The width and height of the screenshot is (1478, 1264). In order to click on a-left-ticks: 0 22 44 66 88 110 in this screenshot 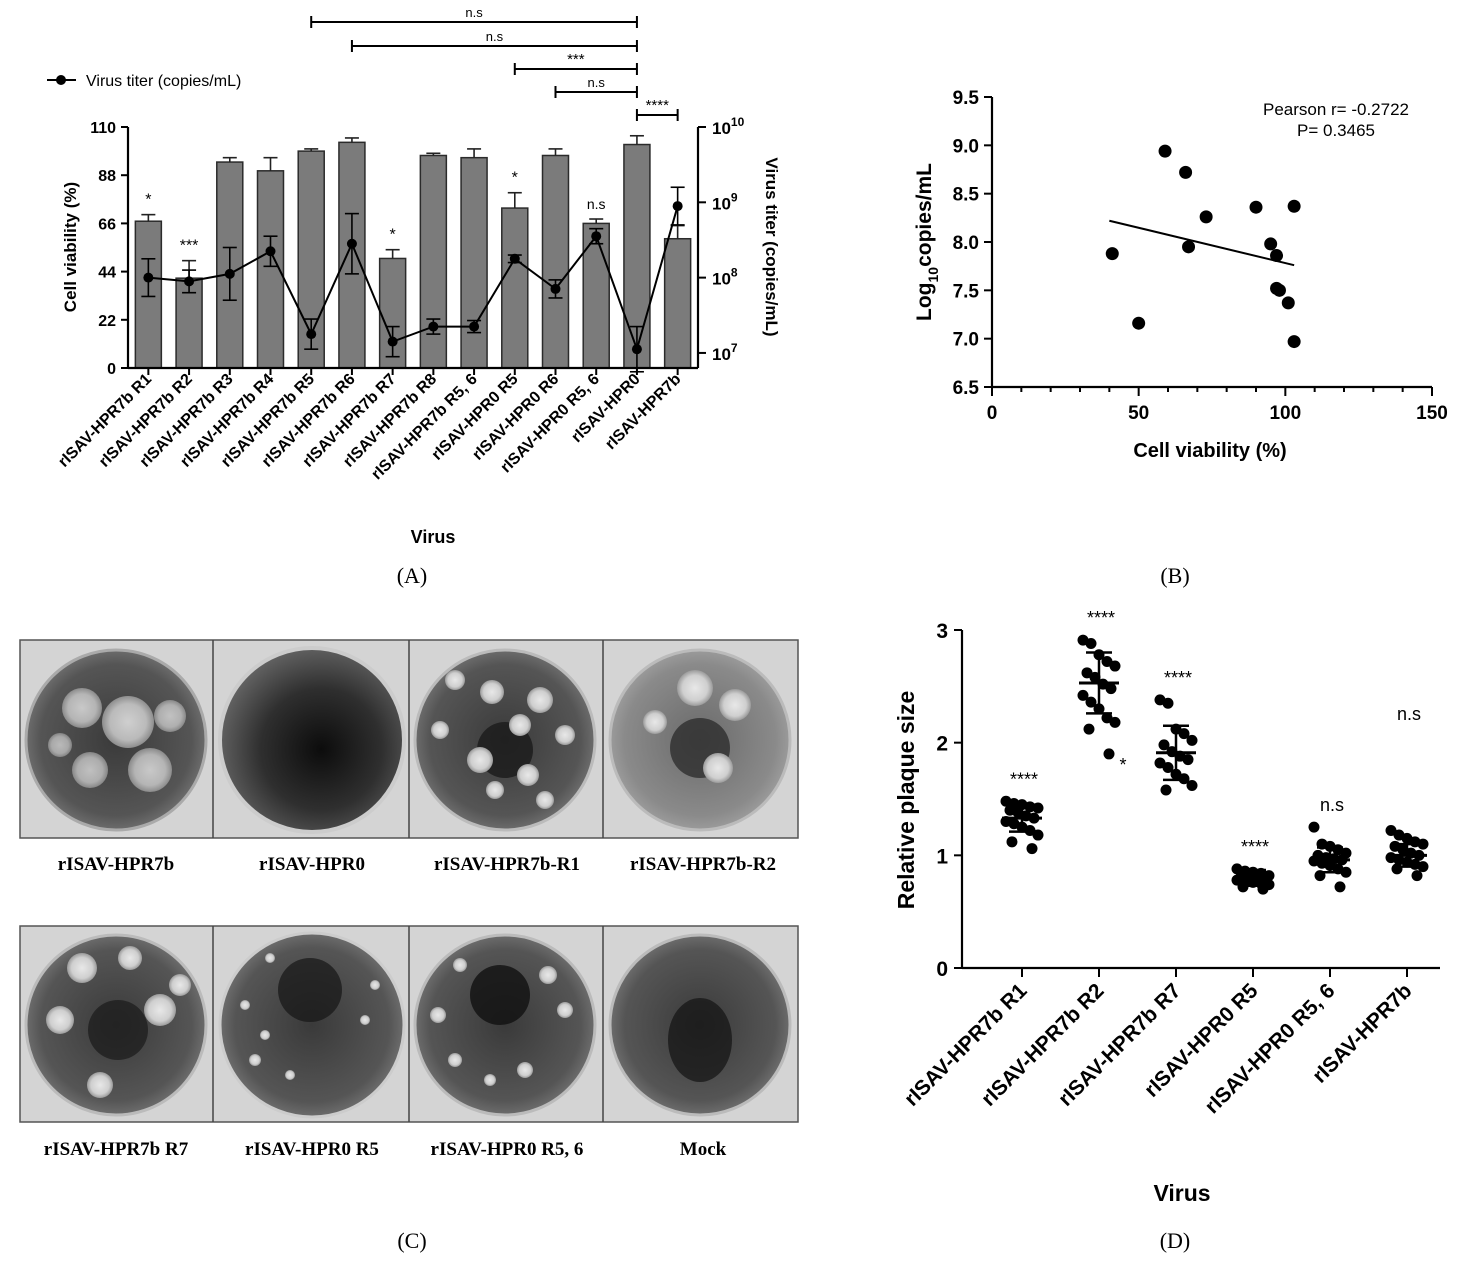, I will do `click(109, 249)`.